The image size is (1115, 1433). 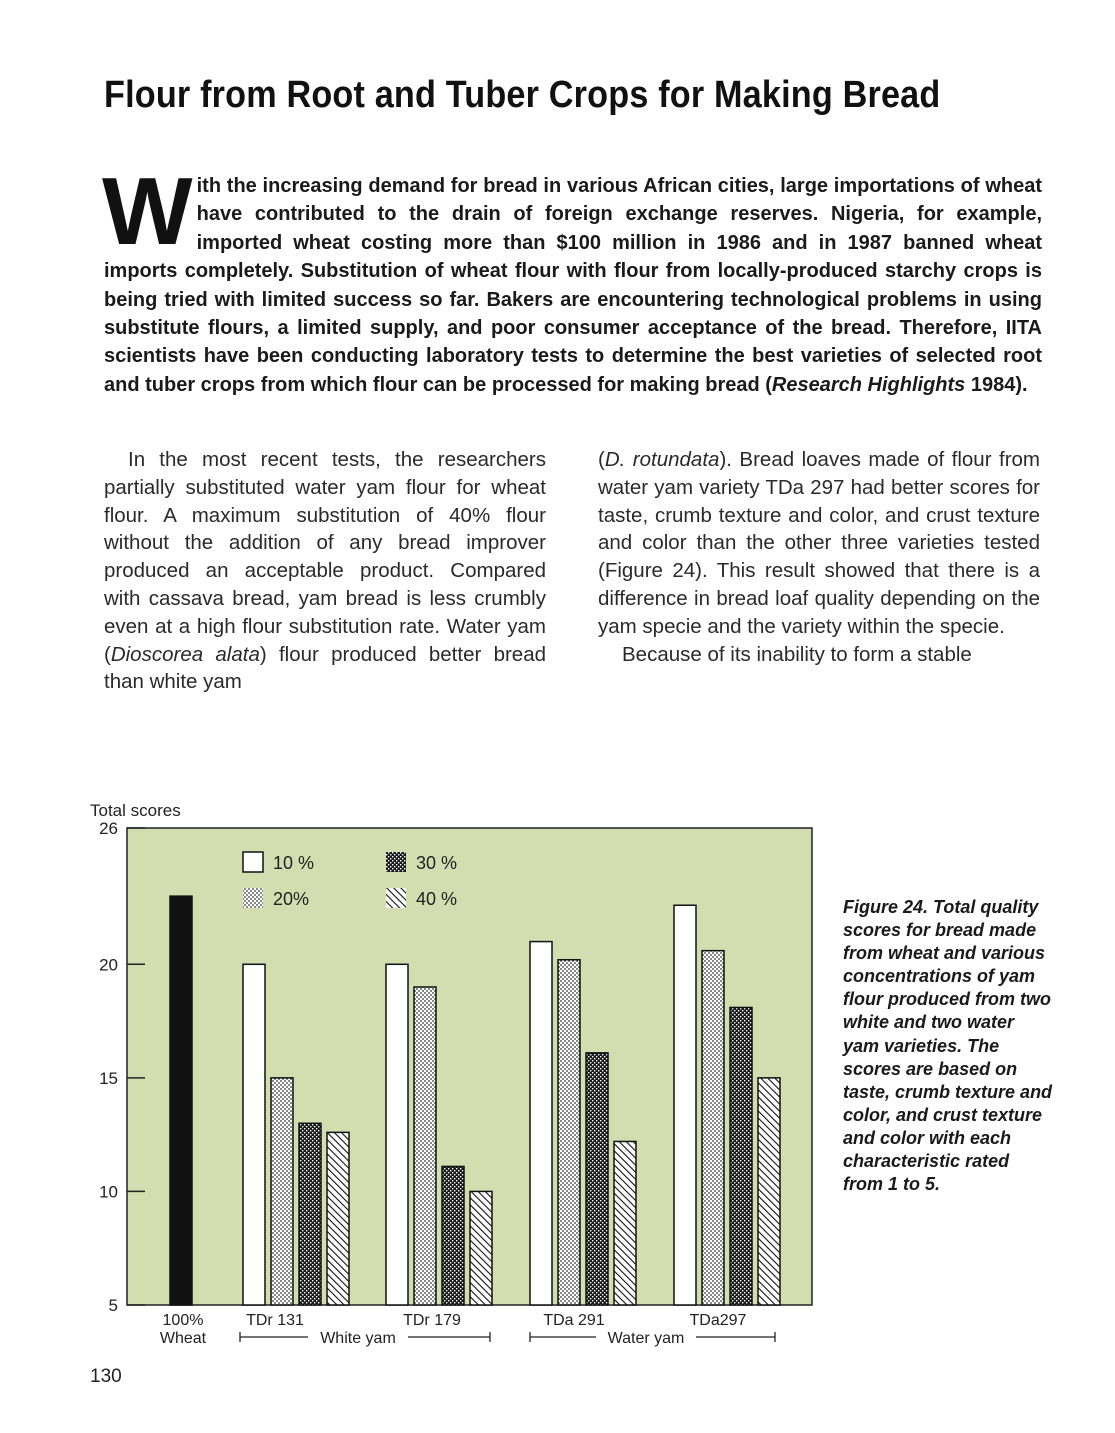 I want to click on page-number: 130, so click(x=106, y=1376).